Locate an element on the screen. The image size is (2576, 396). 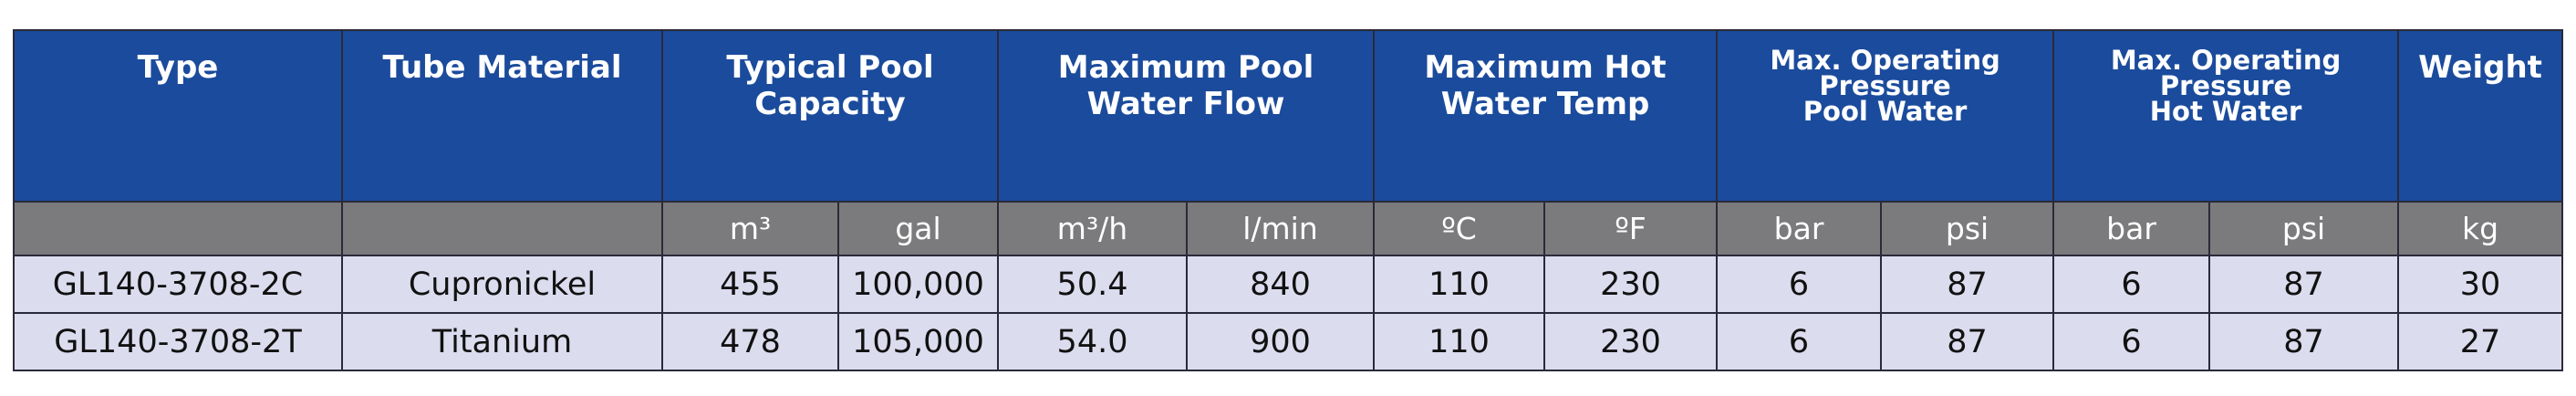
unit-cell: gal is located at coordinates (918, 229).